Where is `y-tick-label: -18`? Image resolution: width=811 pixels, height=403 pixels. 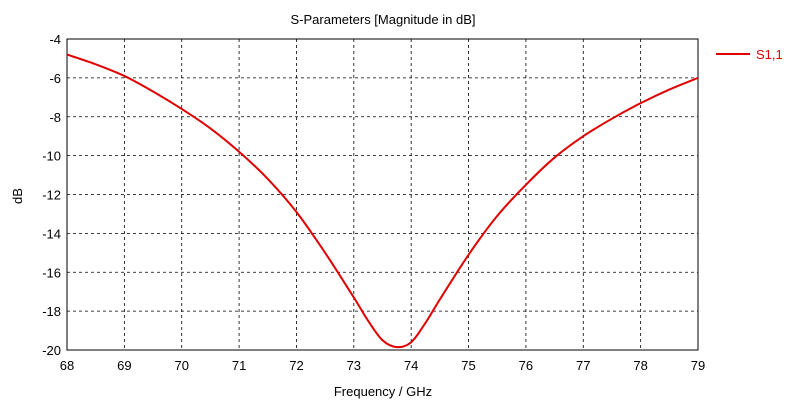 y-tick-label: -18 is located at coordinates (51, 311).